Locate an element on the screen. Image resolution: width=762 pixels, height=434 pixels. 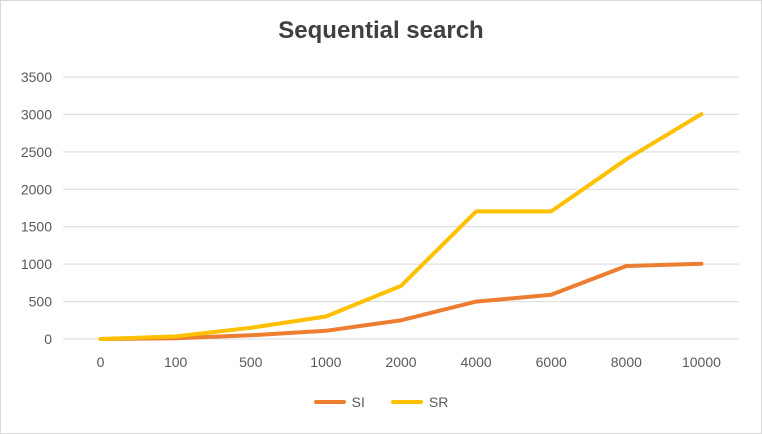
y-tick-label: 1500 is located at coordinates (36, 227).